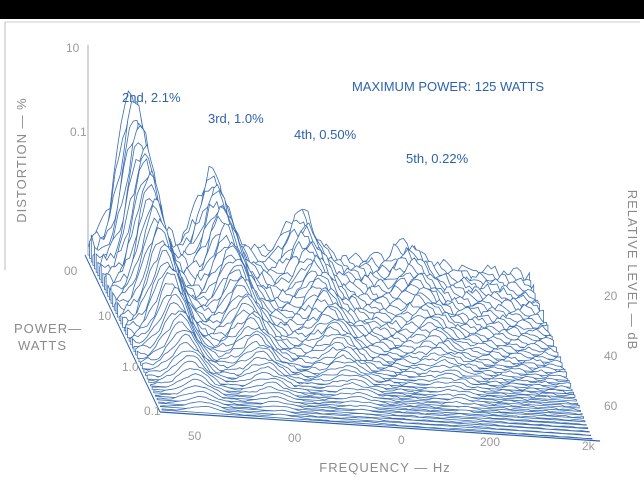 Image resolution: width=644 pixels, height=484 pixels. What do you see at coordinates (195, 436) in the screenshot?
I see `x-tick-label: 50` at bounding box center [195, 436].